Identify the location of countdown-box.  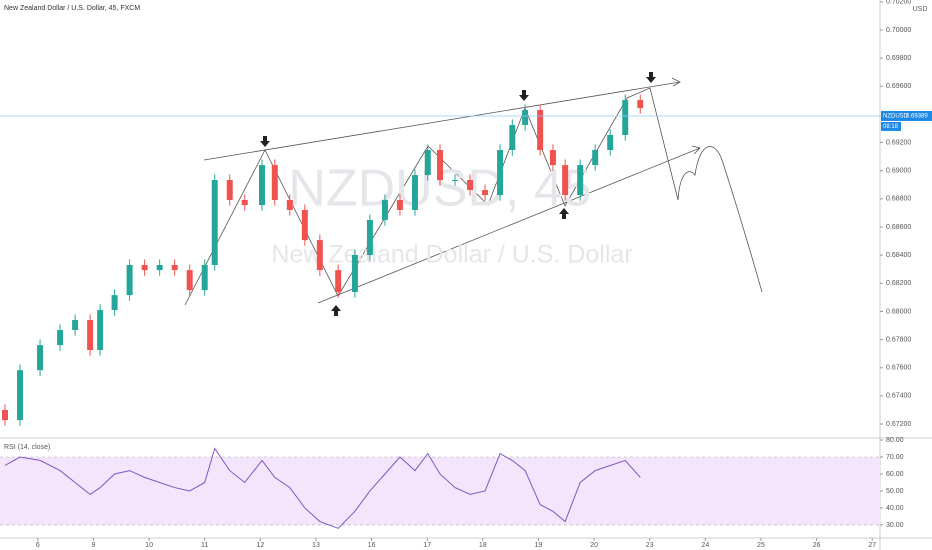
(891, 126).